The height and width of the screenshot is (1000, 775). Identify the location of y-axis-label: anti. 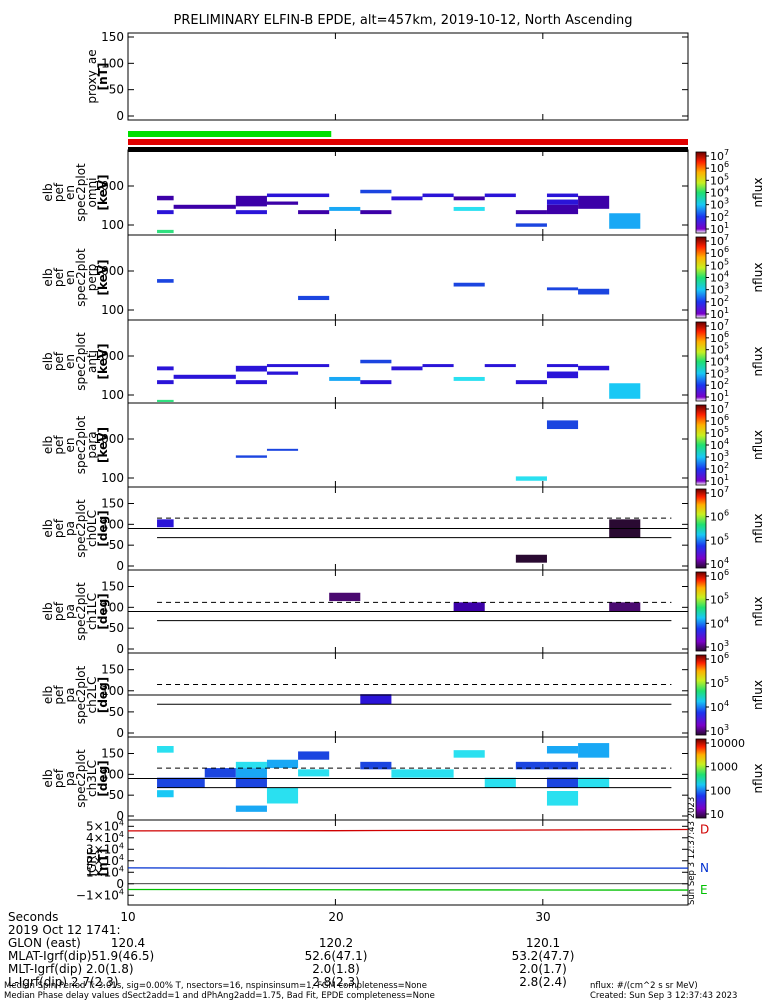
(92, 361).